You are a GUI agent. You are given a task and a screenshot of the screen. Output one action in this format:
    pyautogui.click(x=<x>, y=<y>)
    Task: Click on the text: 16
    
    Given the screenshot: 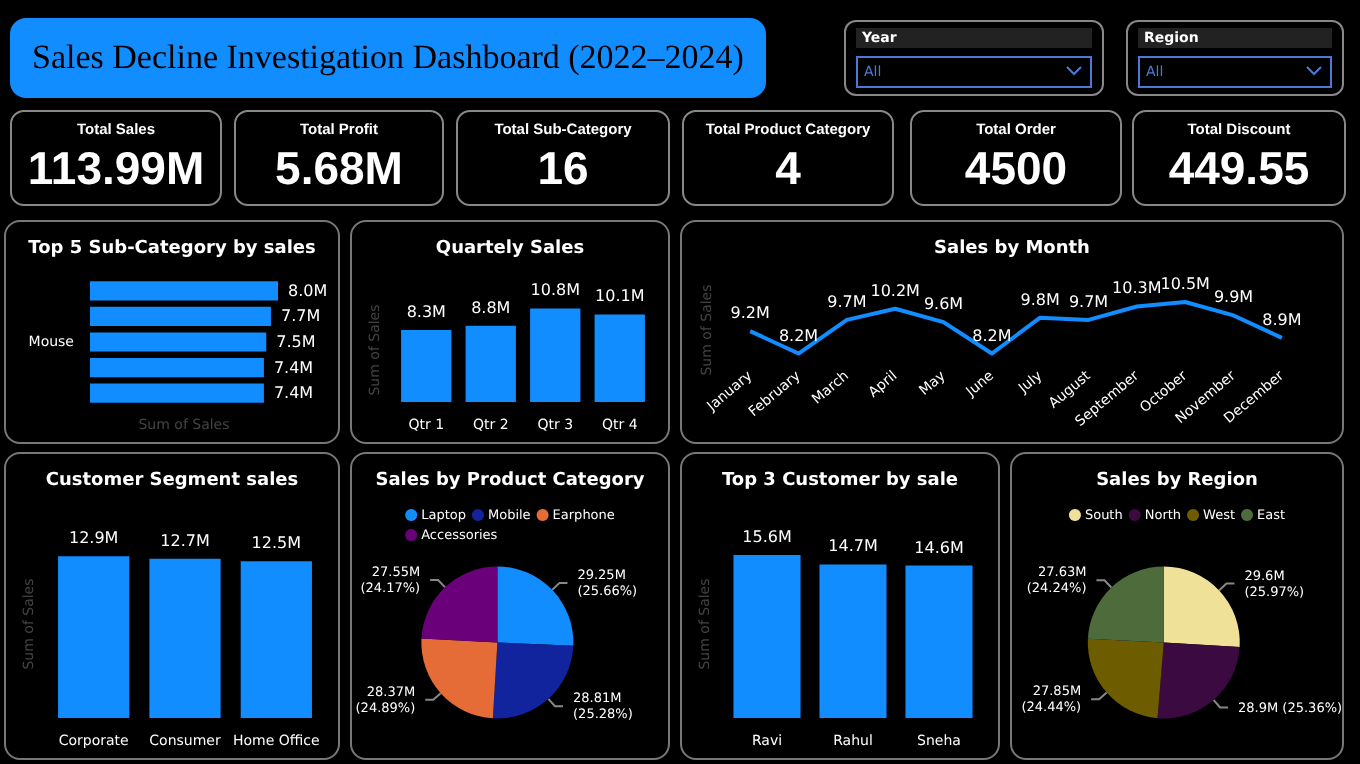 What is the action you would take?
    pyautogui.click(x=563, y=168)
    